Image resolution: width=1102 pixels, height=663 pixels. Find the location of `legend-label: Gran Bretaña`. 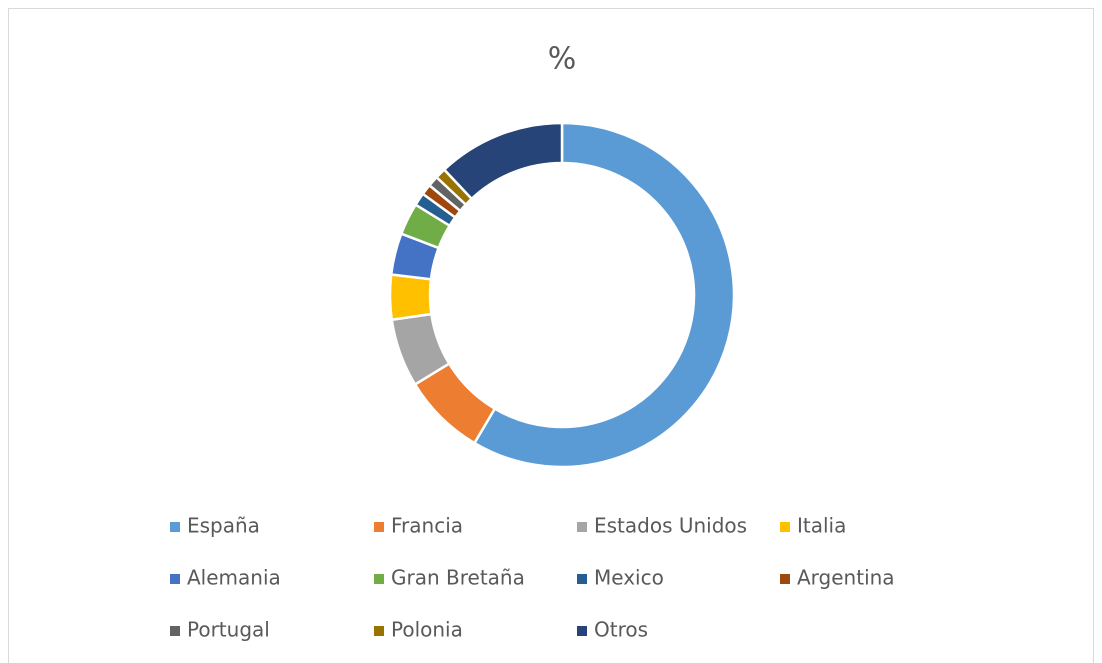

legend-label: Gran Bretaña is located at coordinates (458, 578).